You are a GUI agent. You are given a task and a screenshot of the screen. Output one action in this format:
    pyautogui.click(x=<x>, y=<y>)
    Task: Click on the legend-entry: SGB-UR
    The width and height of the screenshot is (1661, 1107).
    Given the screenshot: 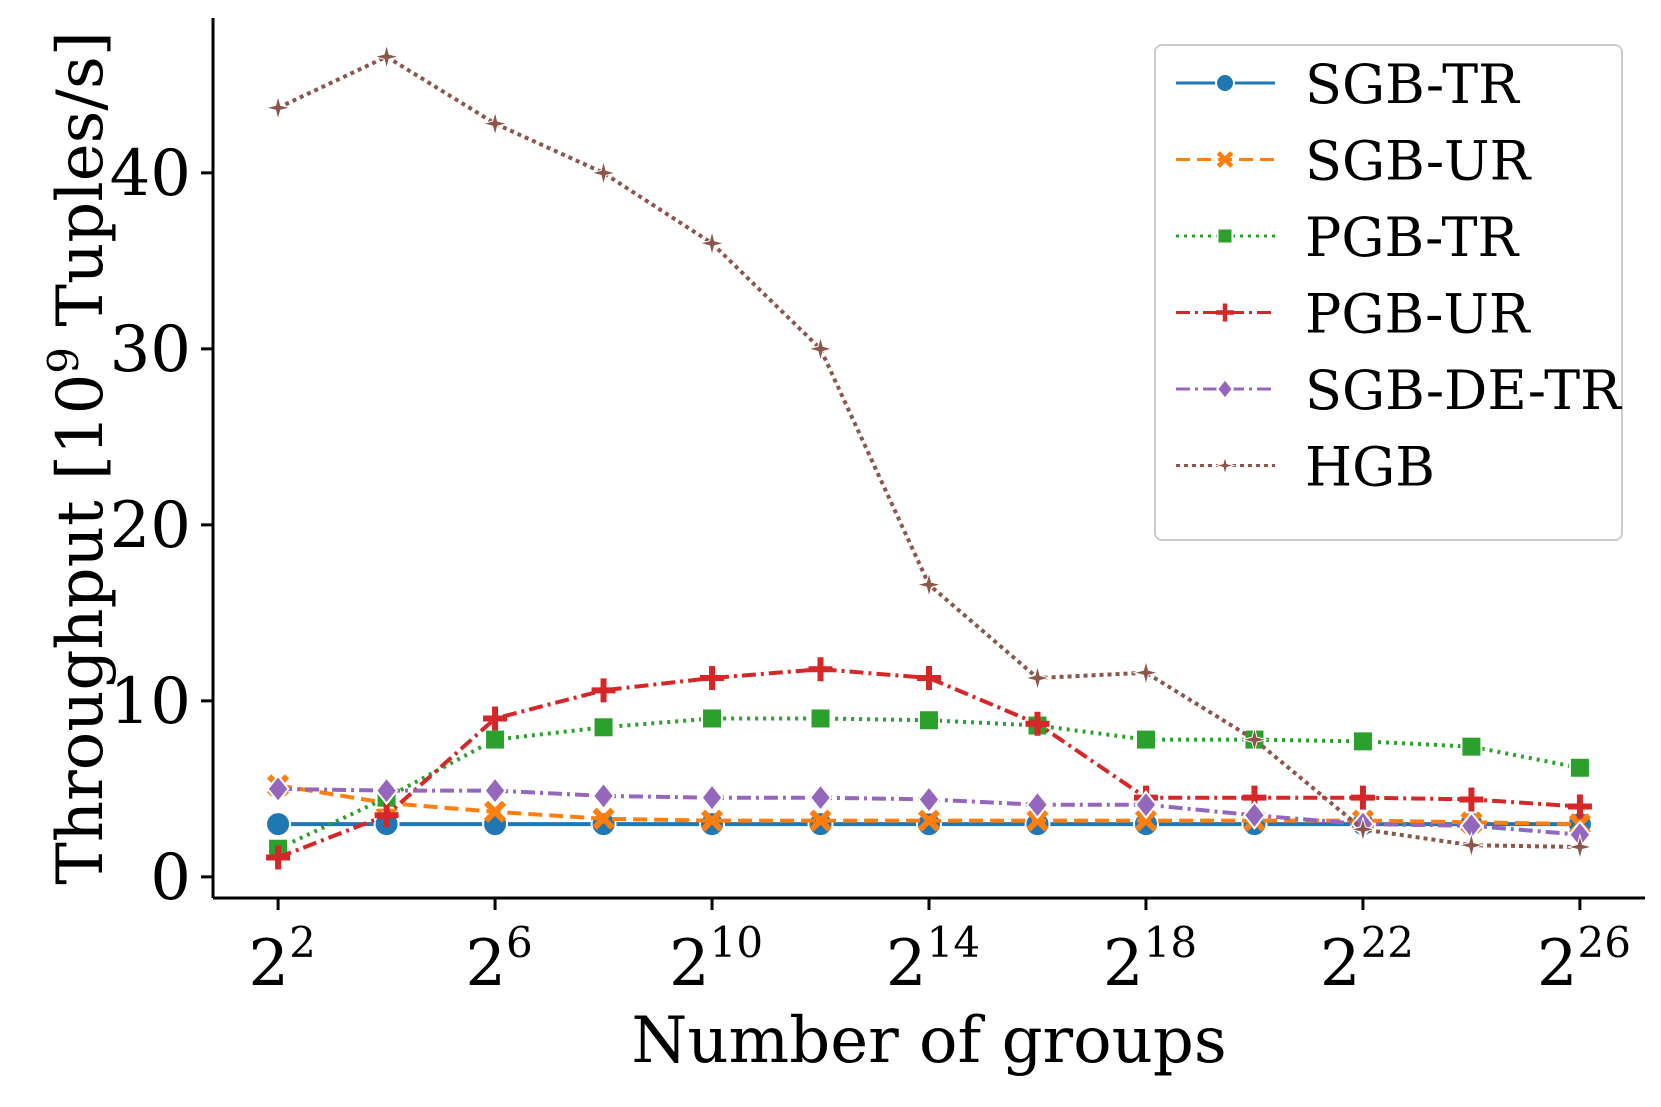 What is the action you would take?
    pyautogui.click(x=1354, y=161)
    